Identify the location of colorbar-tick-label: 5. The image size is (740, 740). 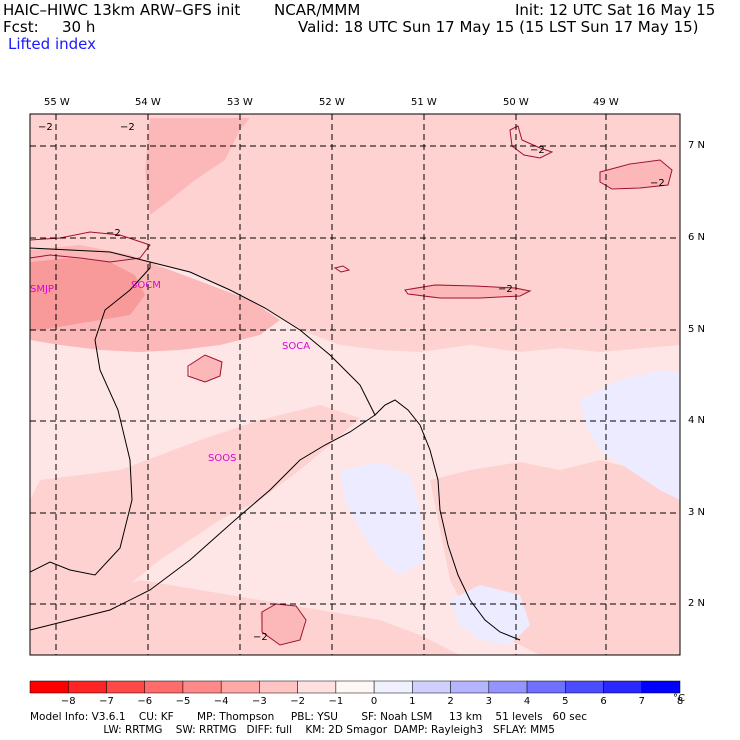
(565, 701).